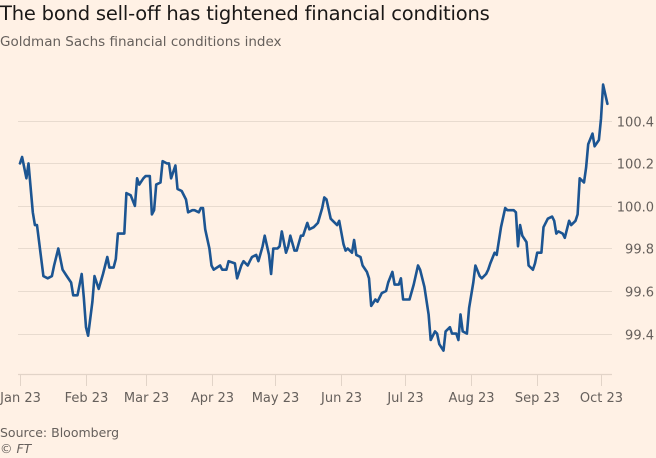 The image size is (656, 458). What do you see at coordinates (60, 432) in the screenshot?
I see `source-note: Source: Bloomberg` at bounding box center [60, 432].